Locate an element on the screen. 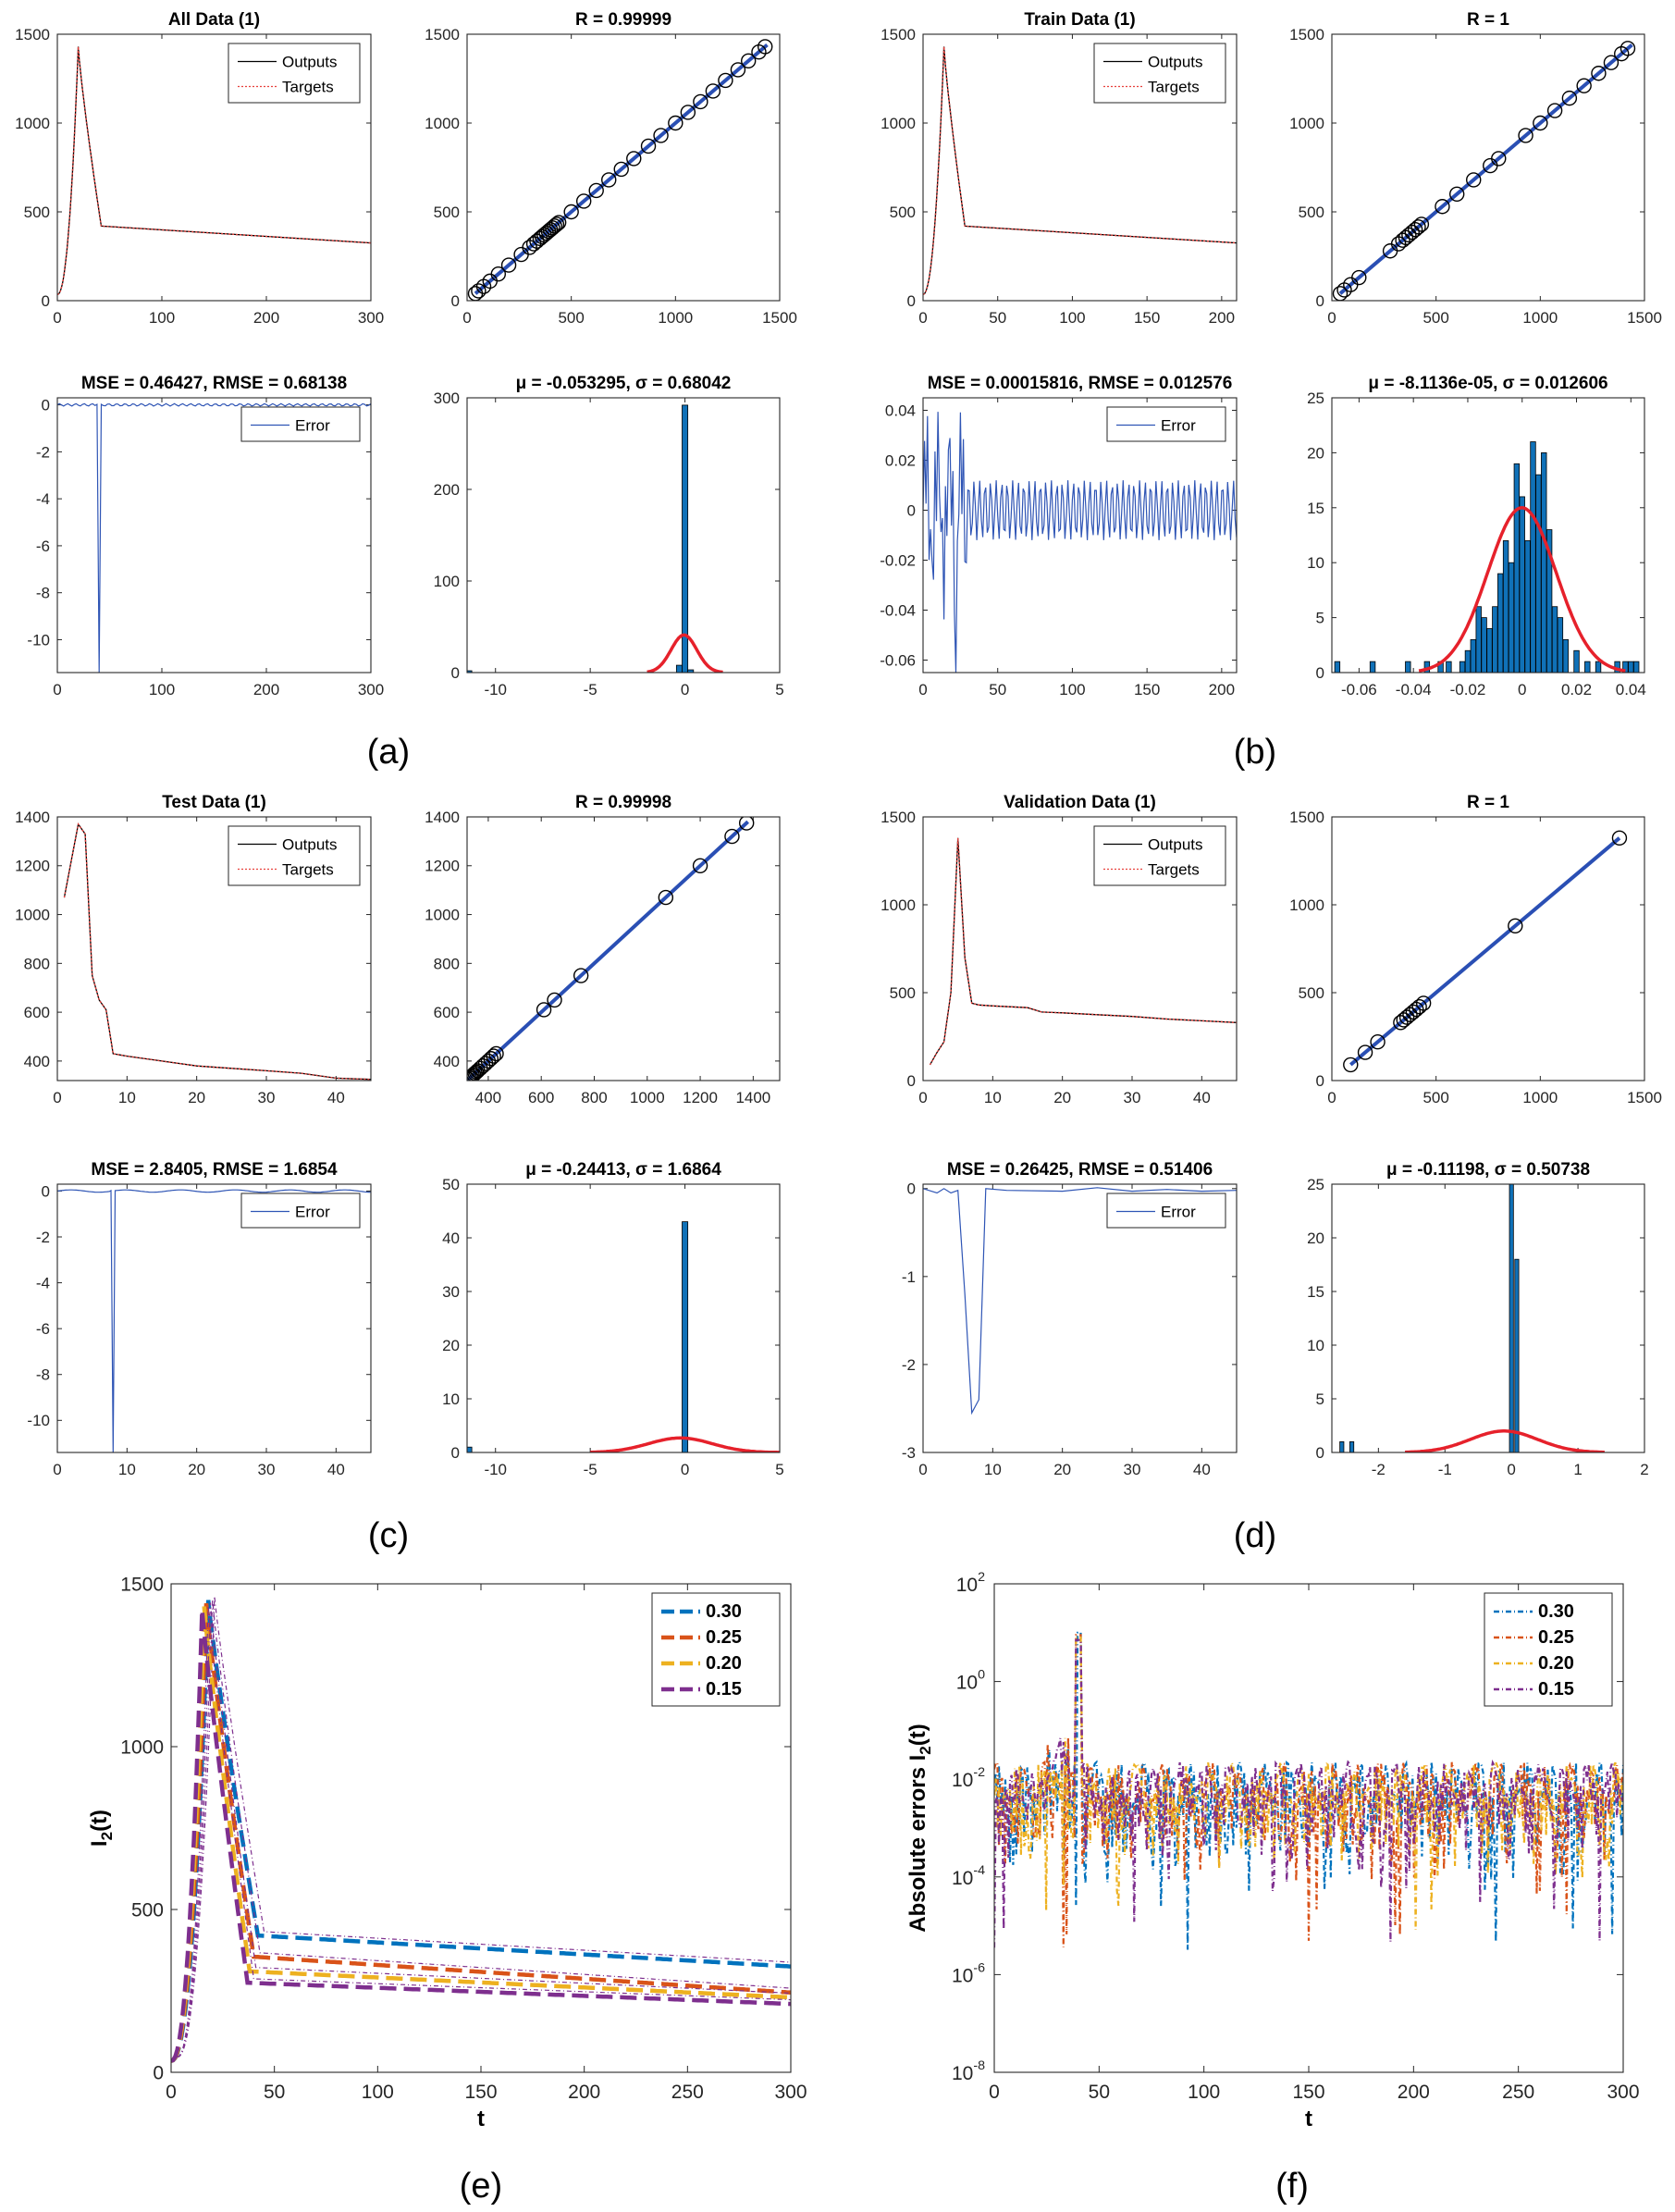  y-tick-label: 1200 is located at coordinates (442, 866).